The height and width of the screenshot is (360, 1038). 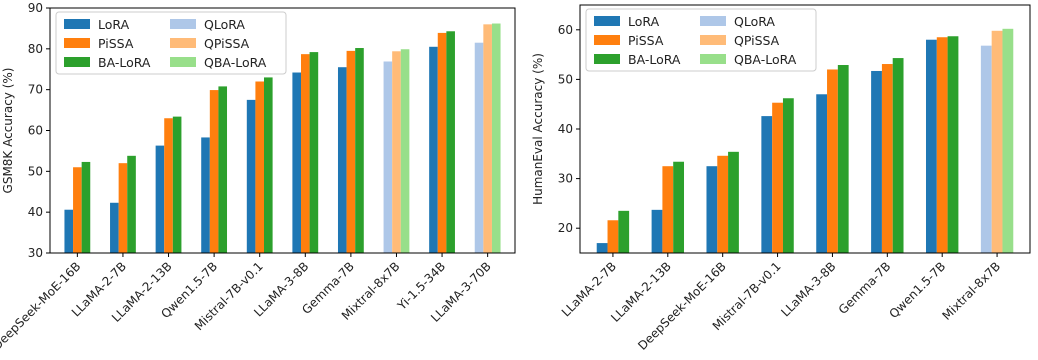 What do you see at coordinates (35, 8) in the screenshot?
I see `y-tick-label: 90` at bounding box center [35, 8].